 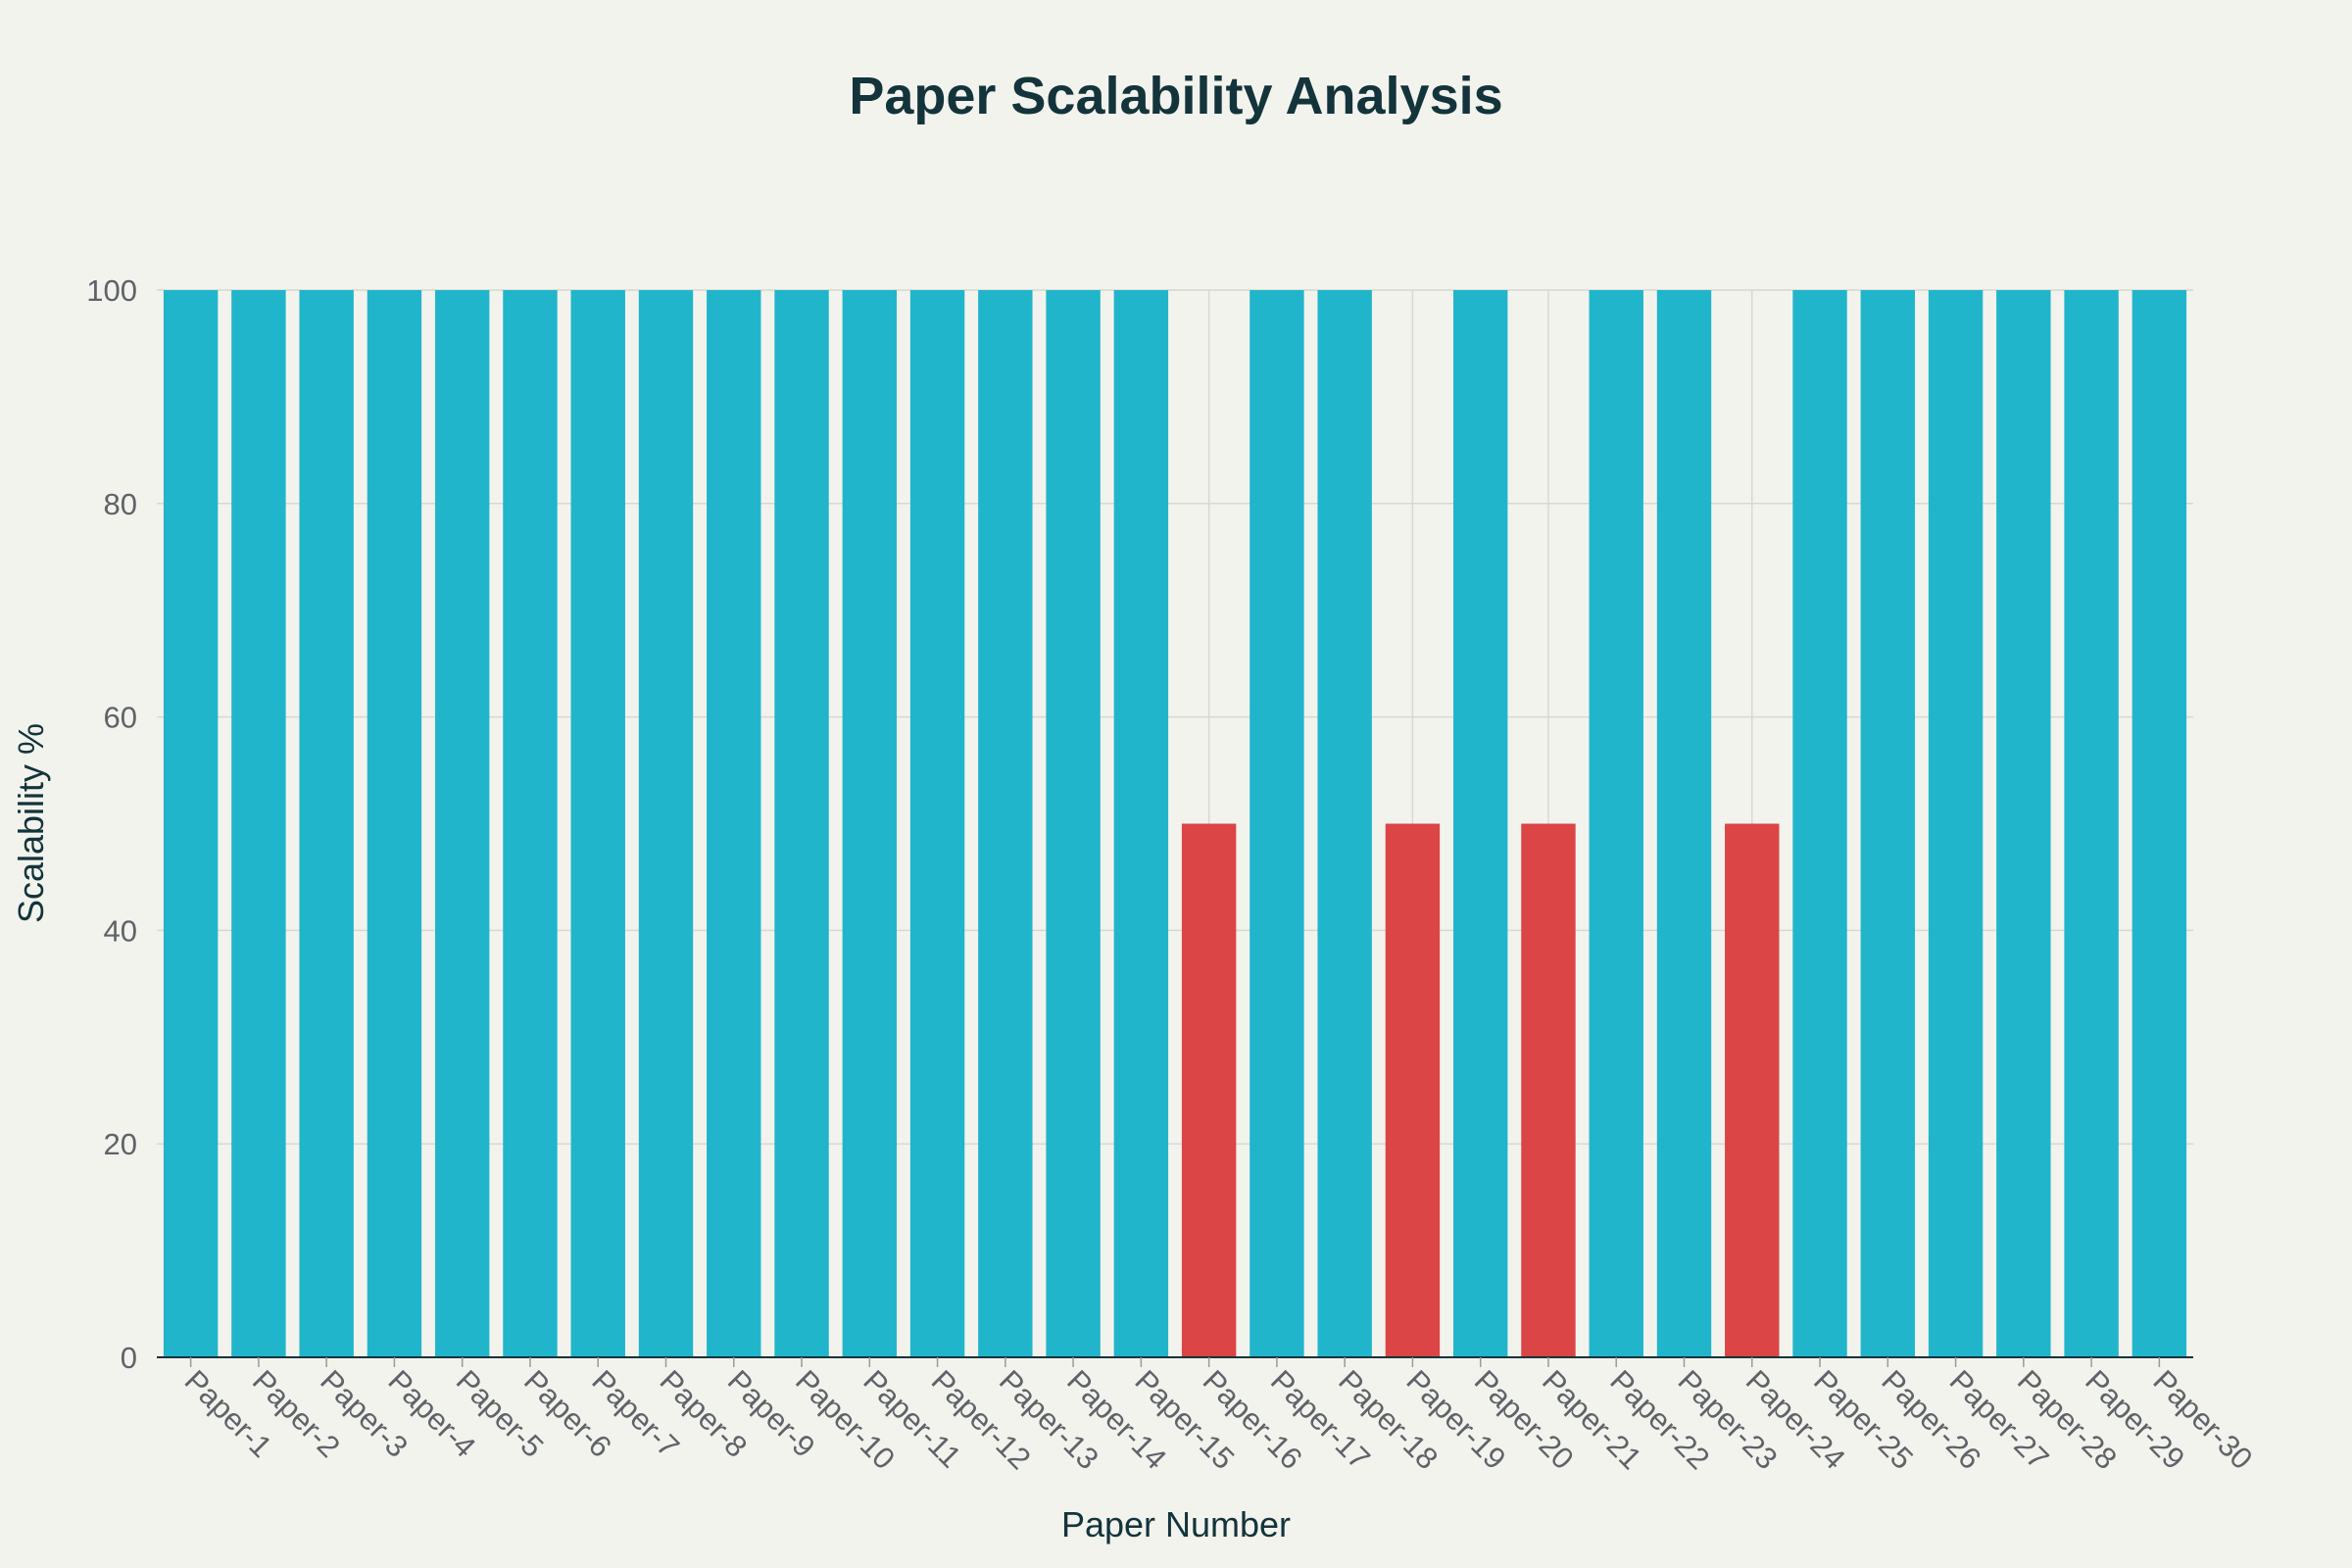 What do you see at coordinates (111, 290) in the screenshot?
I see `y-tick-label: 100` at bounding box center [111, 290].